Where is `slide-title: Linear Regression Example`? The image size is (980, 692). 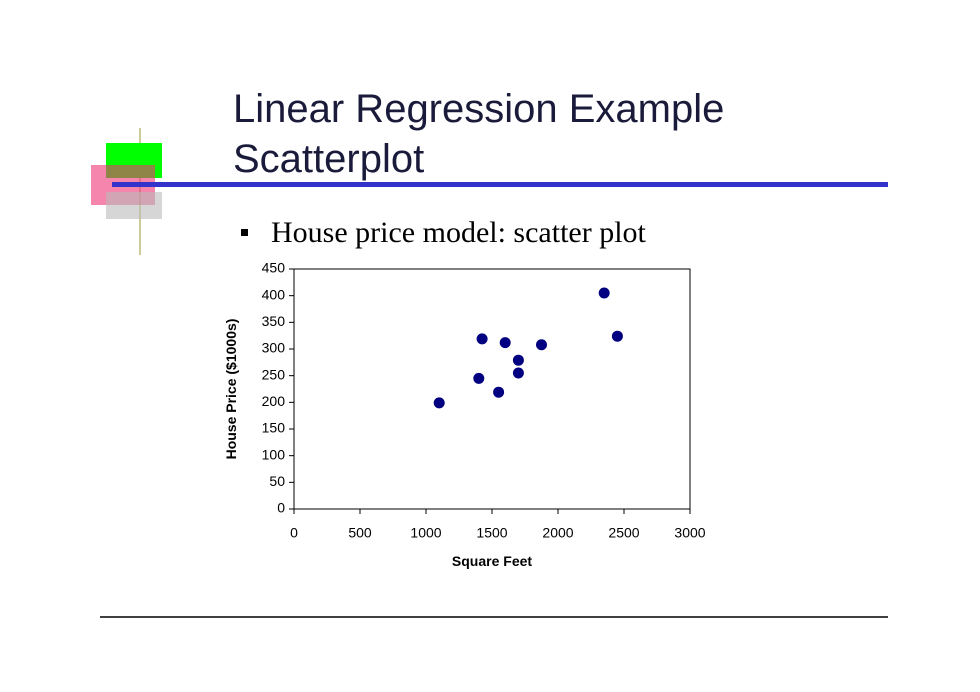
slide-title: Linear Regression Example is located at coordinates (478, 109).